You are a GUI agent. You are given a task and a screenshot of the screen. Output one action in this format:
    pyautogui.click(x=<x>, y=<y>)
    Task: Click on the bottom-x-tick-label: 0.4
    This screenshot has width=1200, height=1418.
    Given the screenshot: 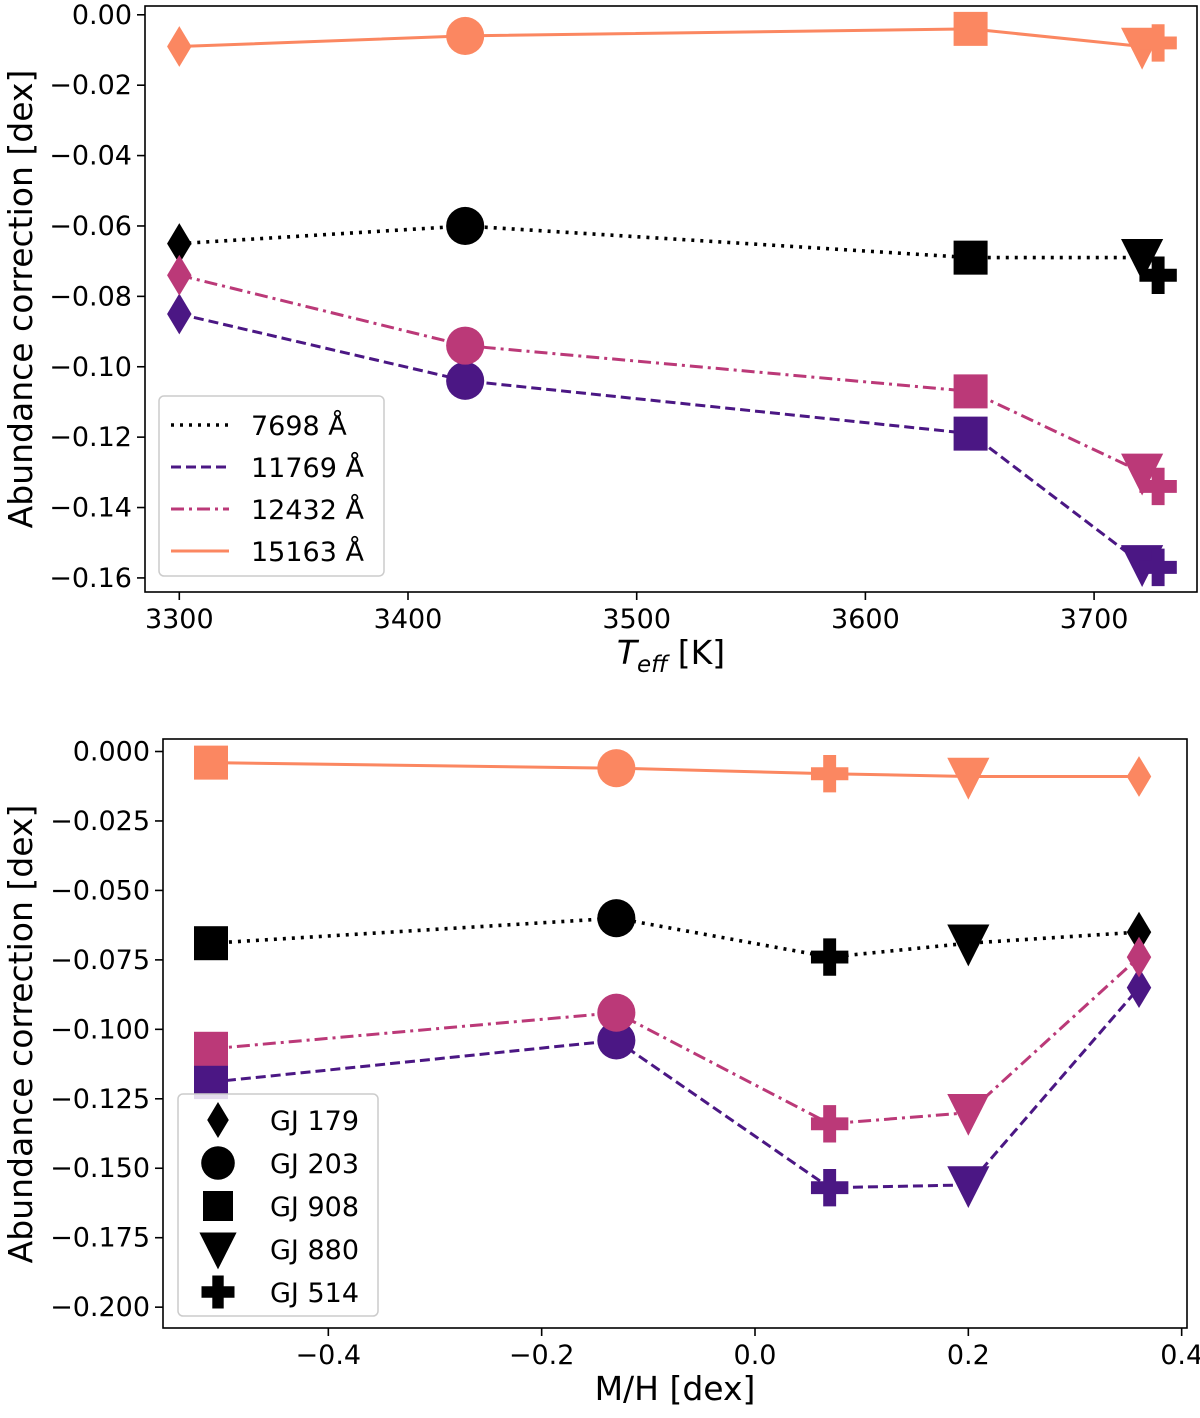 What is the action you would take?
    pyautogui.click(x=1180, y=1355)
    